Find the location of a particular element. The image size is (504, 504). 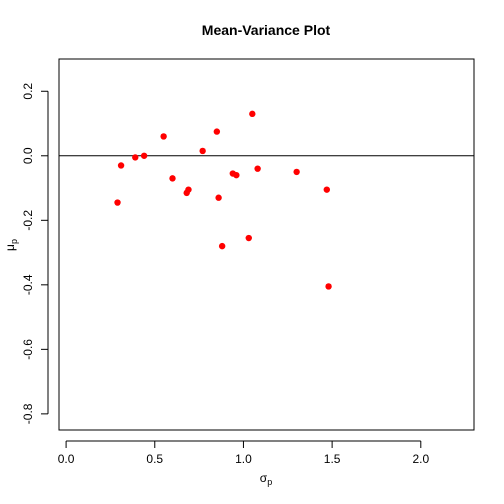

y-tick-label: 0.2 is located at coordinates (28, 91).